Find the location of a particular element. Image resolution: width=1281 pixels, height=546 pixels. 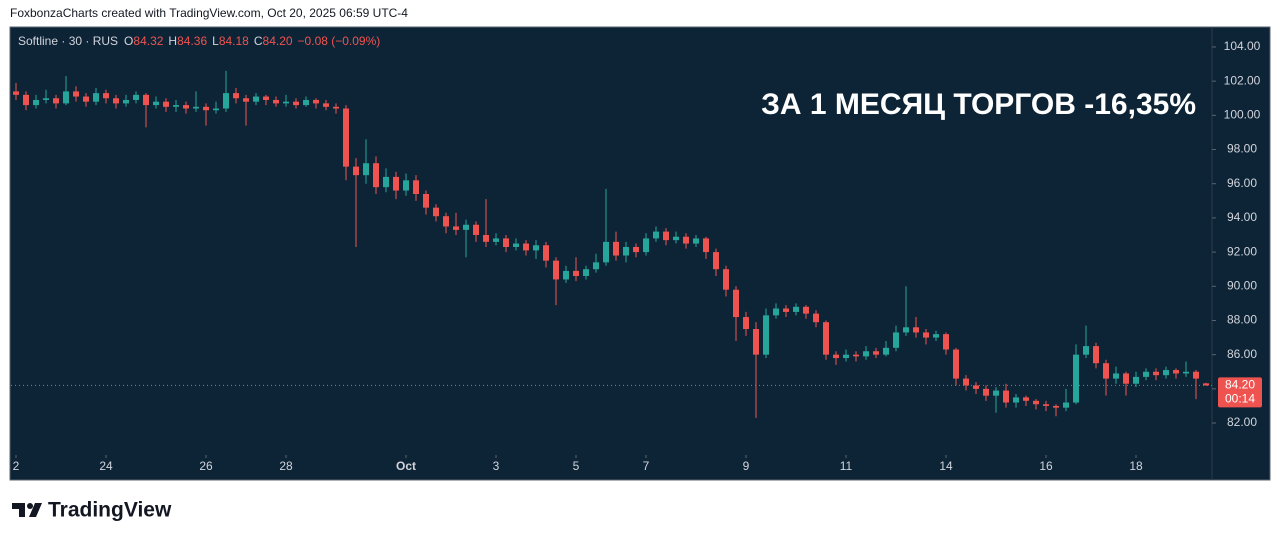

y-tick-label: 98.00 is located at coordinates (1242, 149).